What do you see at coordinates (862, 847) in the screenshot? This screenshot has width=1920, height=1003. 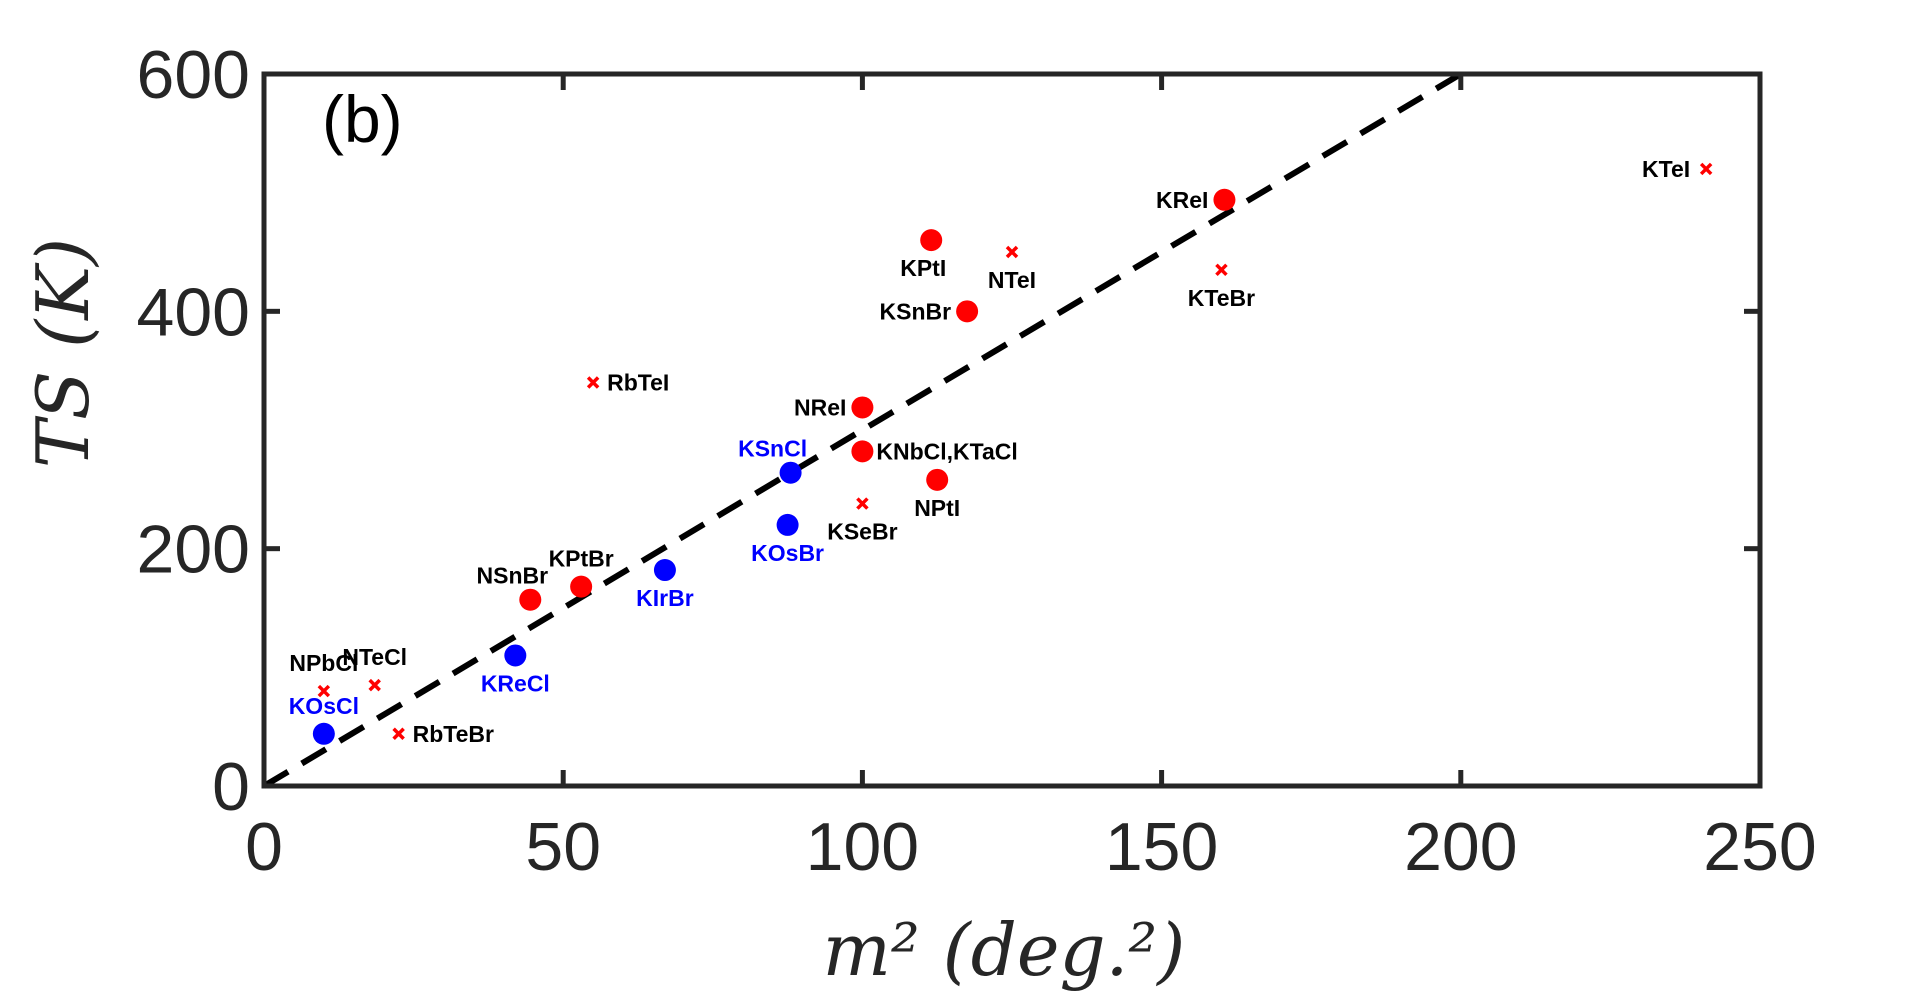 I see `x-tick-label: 100` at bounding box center [862, 847].